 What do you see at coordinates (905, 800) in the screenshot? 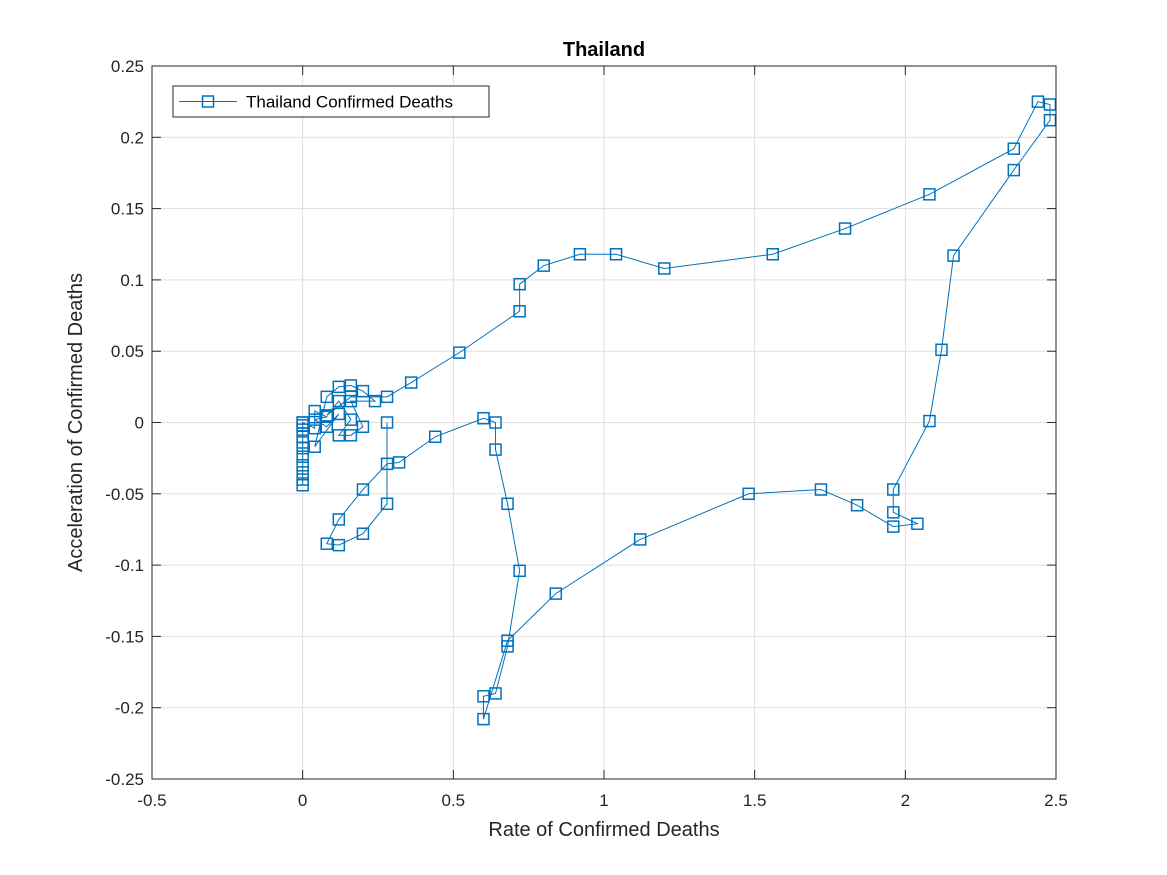
I see `x-tick-label: 2` at bounding box center [905, 800].